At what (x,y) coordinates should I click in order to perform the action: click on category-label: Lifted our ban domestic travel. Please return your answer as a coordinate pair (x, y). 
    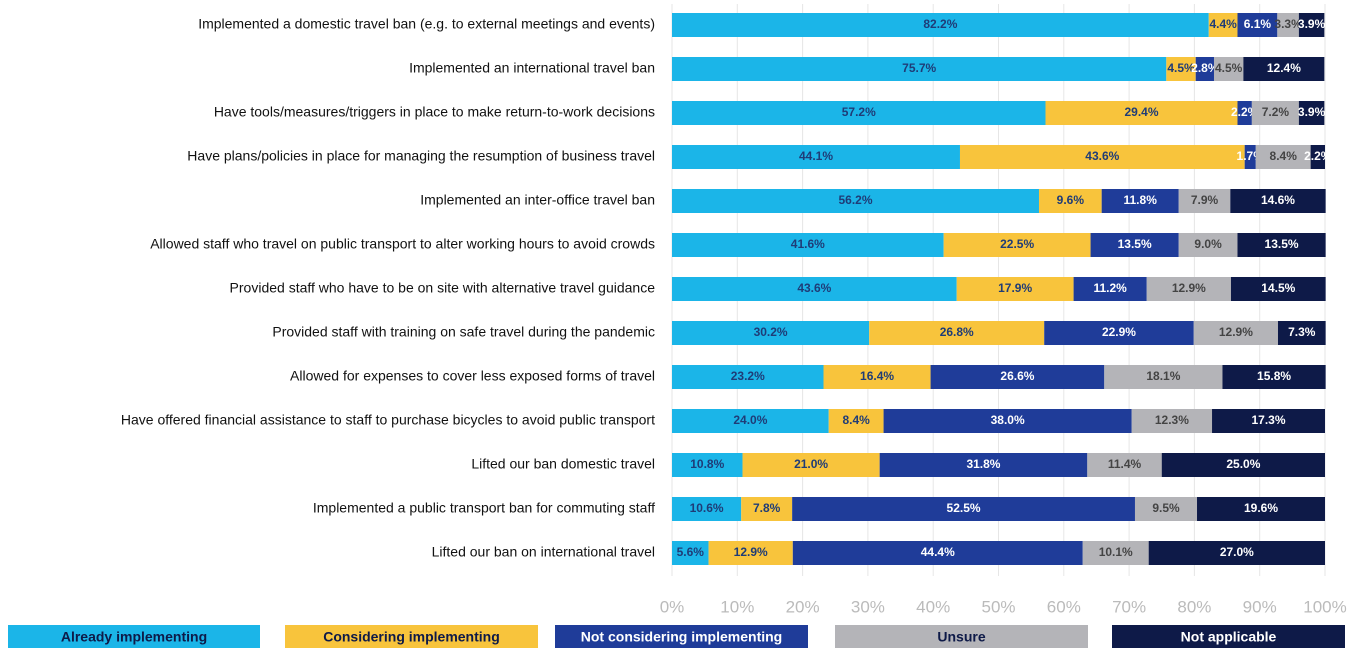
    Looking at the image, I should click on (563, 464).